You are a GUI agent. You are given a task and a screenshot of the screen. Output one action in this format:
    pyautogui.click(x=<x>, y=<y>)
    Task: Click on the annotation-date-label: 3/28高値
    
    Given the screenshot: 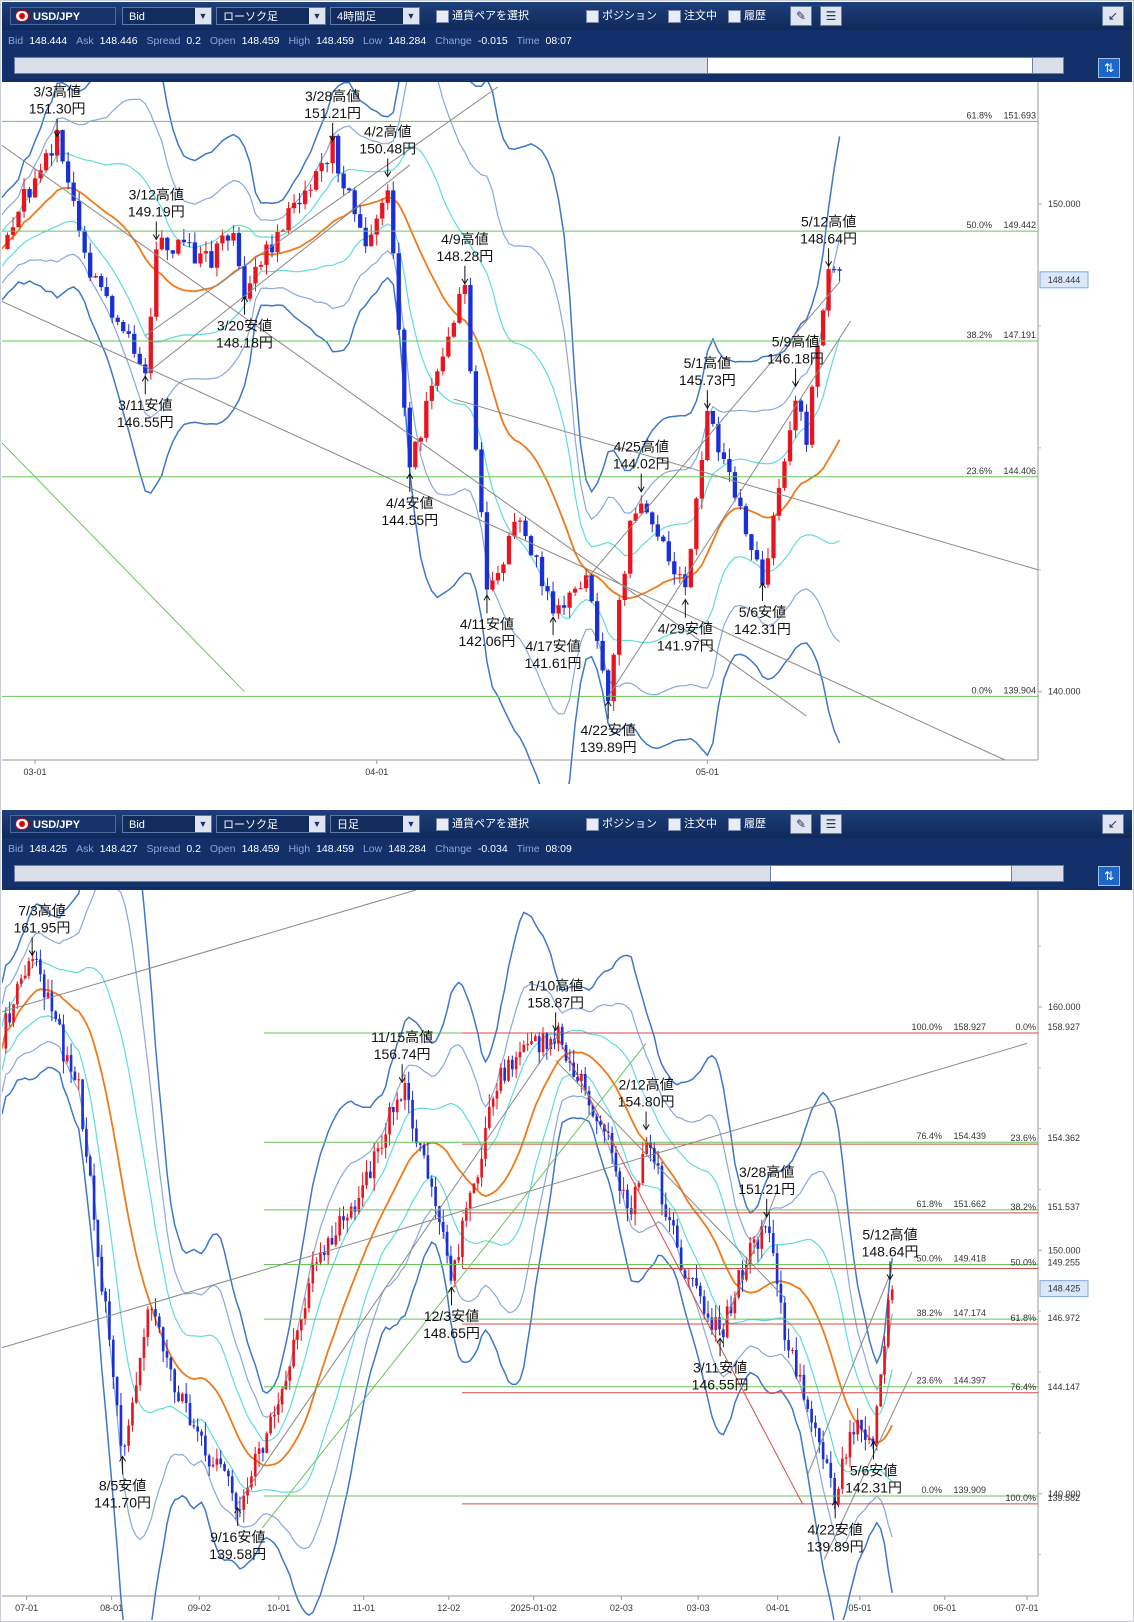 What is the action you would take?
    pyautogui.click(x=332, y=96)
    